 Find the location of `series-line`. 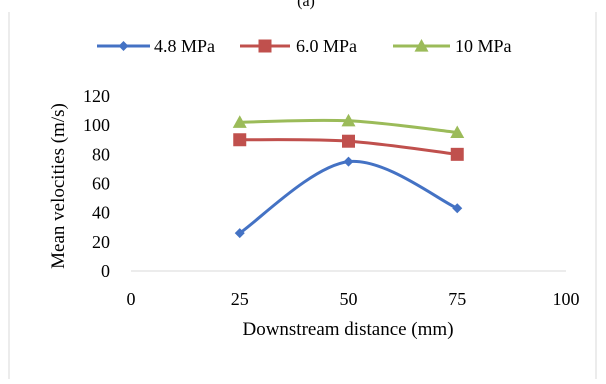

series-line is located at coordinates (348, 197).